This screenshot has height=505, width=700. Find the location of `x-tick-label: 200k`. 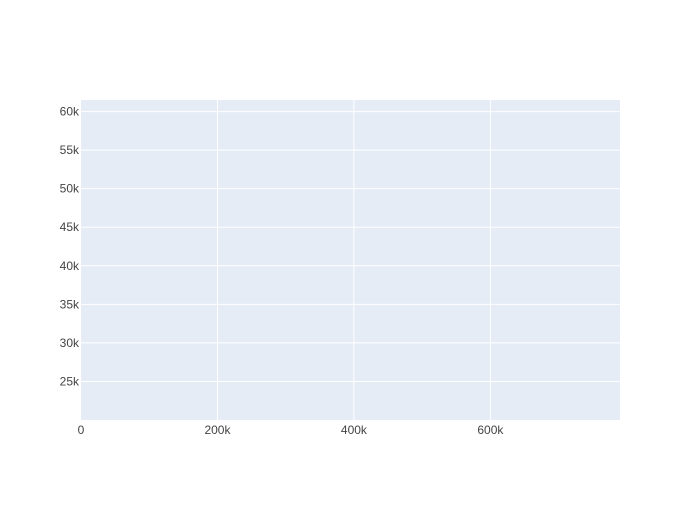

x-tick-label: 200k is located at coordinates (217, 430).